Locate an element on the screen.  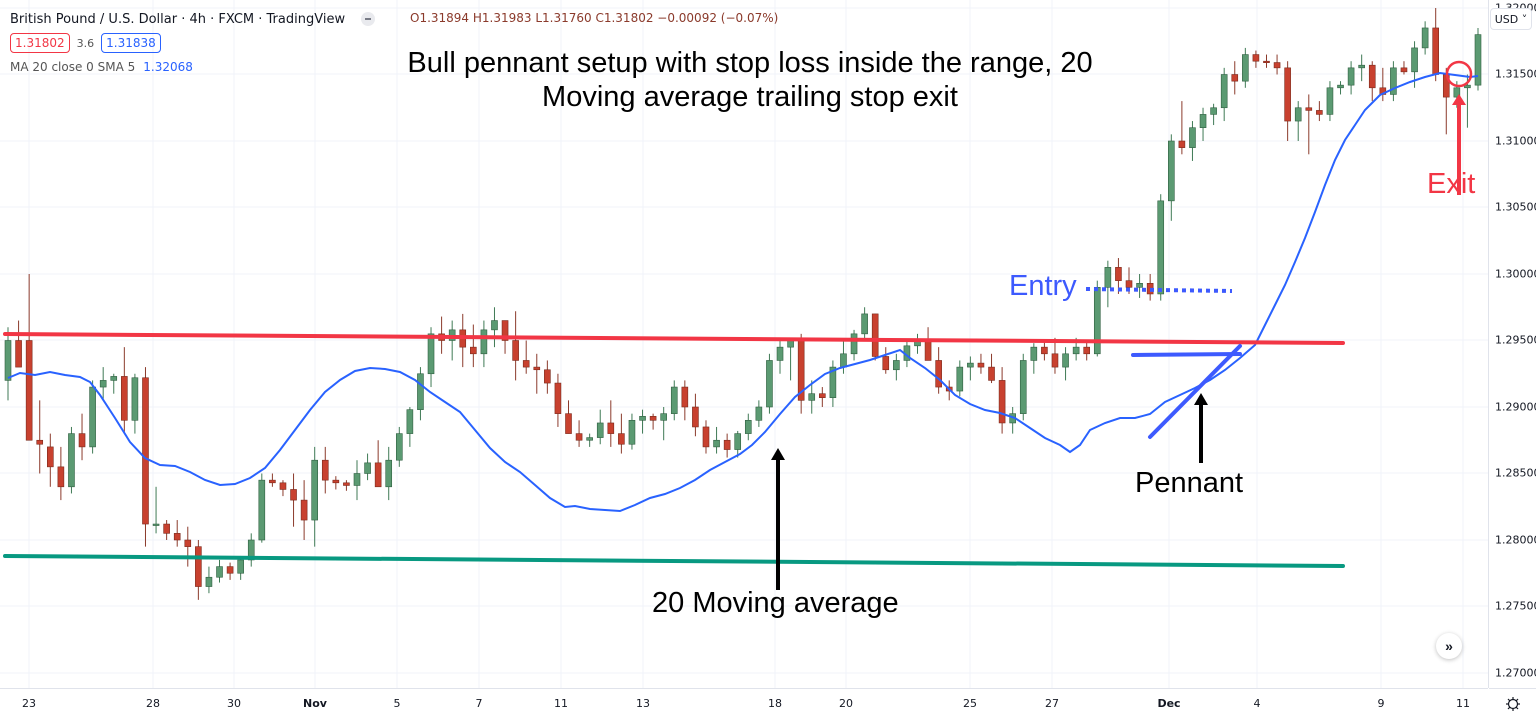
price-tick: 1.30500 is located at coordinates (1515, 207).